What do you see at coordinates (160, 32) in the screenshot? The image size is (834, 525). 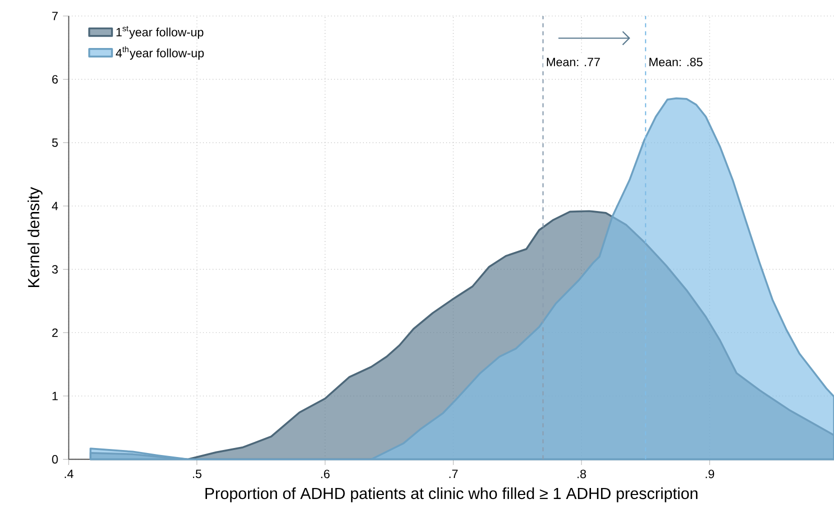 I see `legend-label: 1$^{st}$year follow-up` at bounding box center [160, 32].